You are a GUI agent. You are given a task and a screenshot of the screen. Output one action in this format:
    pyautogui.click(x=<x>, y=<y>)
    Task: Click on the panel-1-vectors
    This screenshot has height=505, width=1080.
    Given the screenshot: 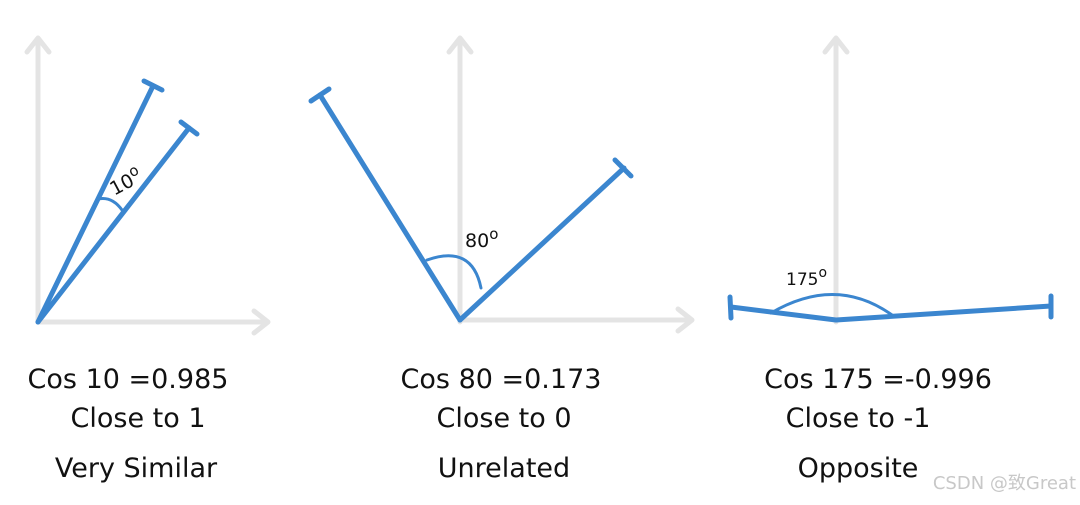 What is the action you would take?
    pyautogui.click(x=117, y=201)
    